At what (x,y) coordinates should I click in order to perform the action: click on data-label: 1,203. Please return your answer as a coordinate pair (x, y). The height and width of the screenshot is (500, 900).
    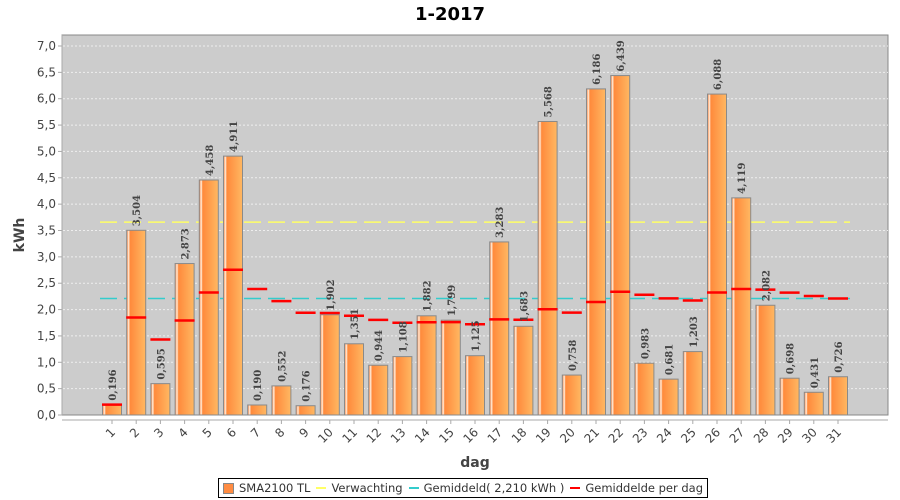
    Looking at the image, I should click on (694, 331).